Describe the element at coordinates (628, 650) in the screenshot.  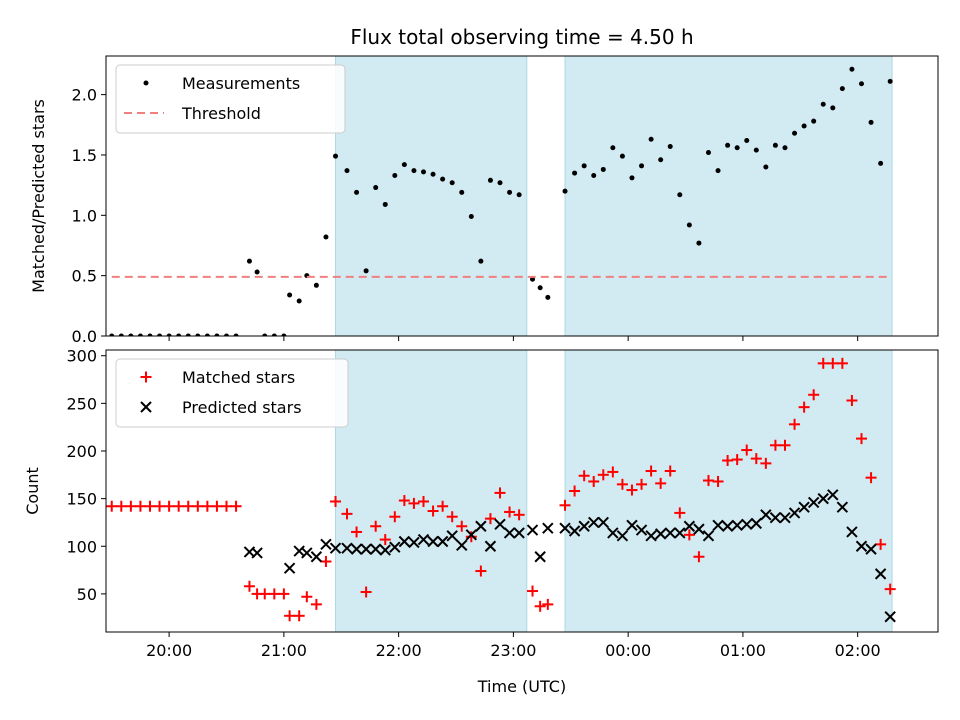
I see `x-tick-label-4: 00:00` at that location.